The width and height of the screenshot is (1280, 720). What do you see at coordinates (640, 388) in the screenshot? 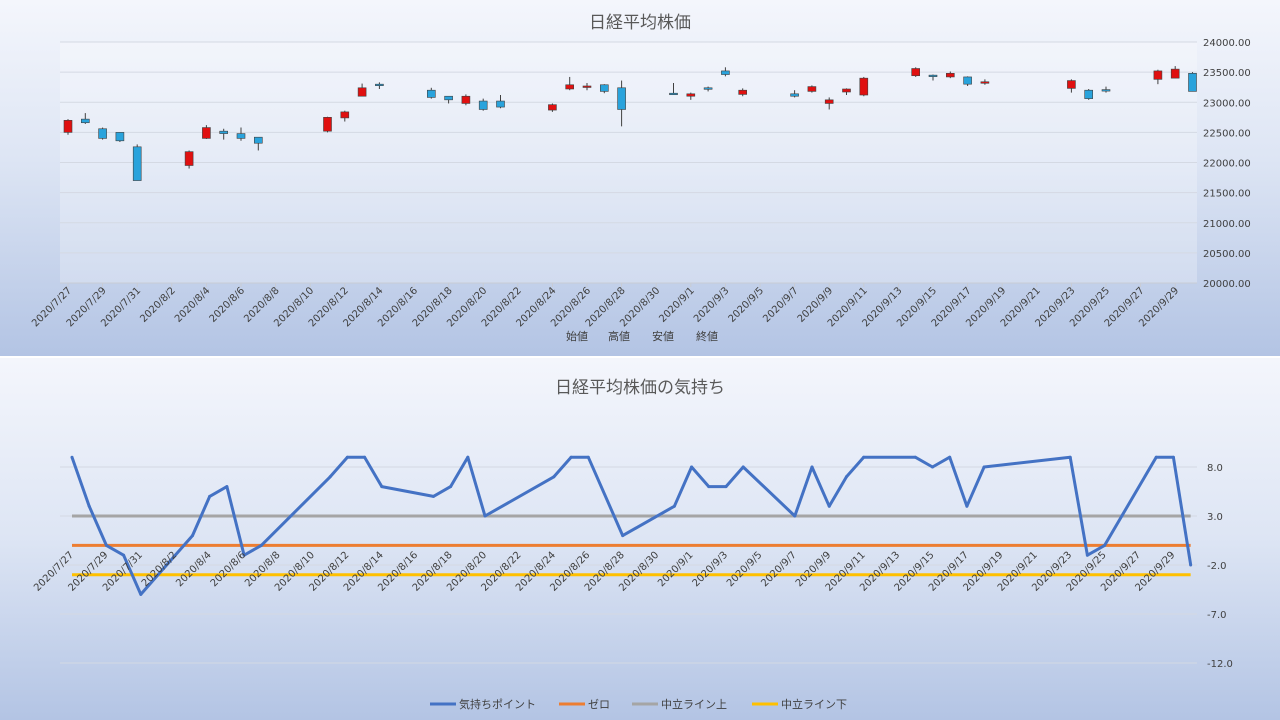
I see `chart-title: 日経平均株価の気持ち` at bounding box center [640, 388].